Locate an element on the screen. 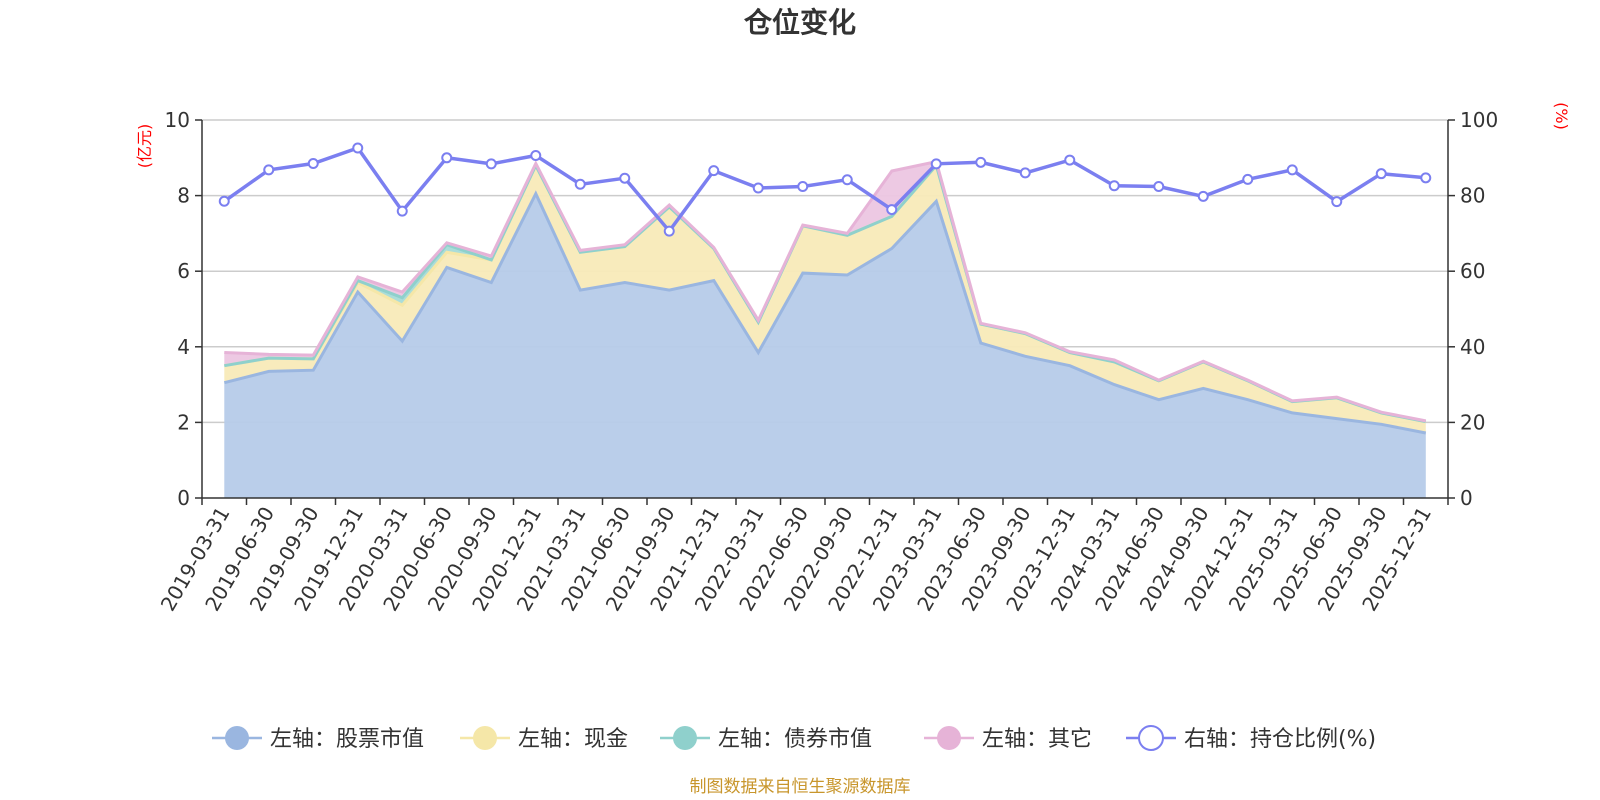 Image resolution: width=1600 pixels, height=800 pixels. left-tick-label: 6 is located at coordinates (183, 271).